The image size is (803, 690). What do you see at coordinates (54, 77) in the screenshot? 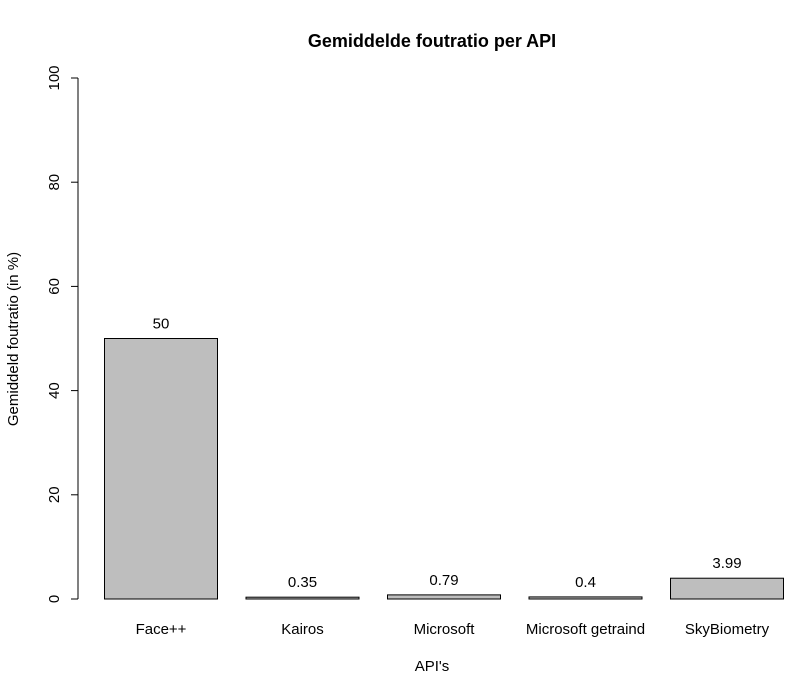
I see `y-tick-label: 100` at bounding box center [54, 77].